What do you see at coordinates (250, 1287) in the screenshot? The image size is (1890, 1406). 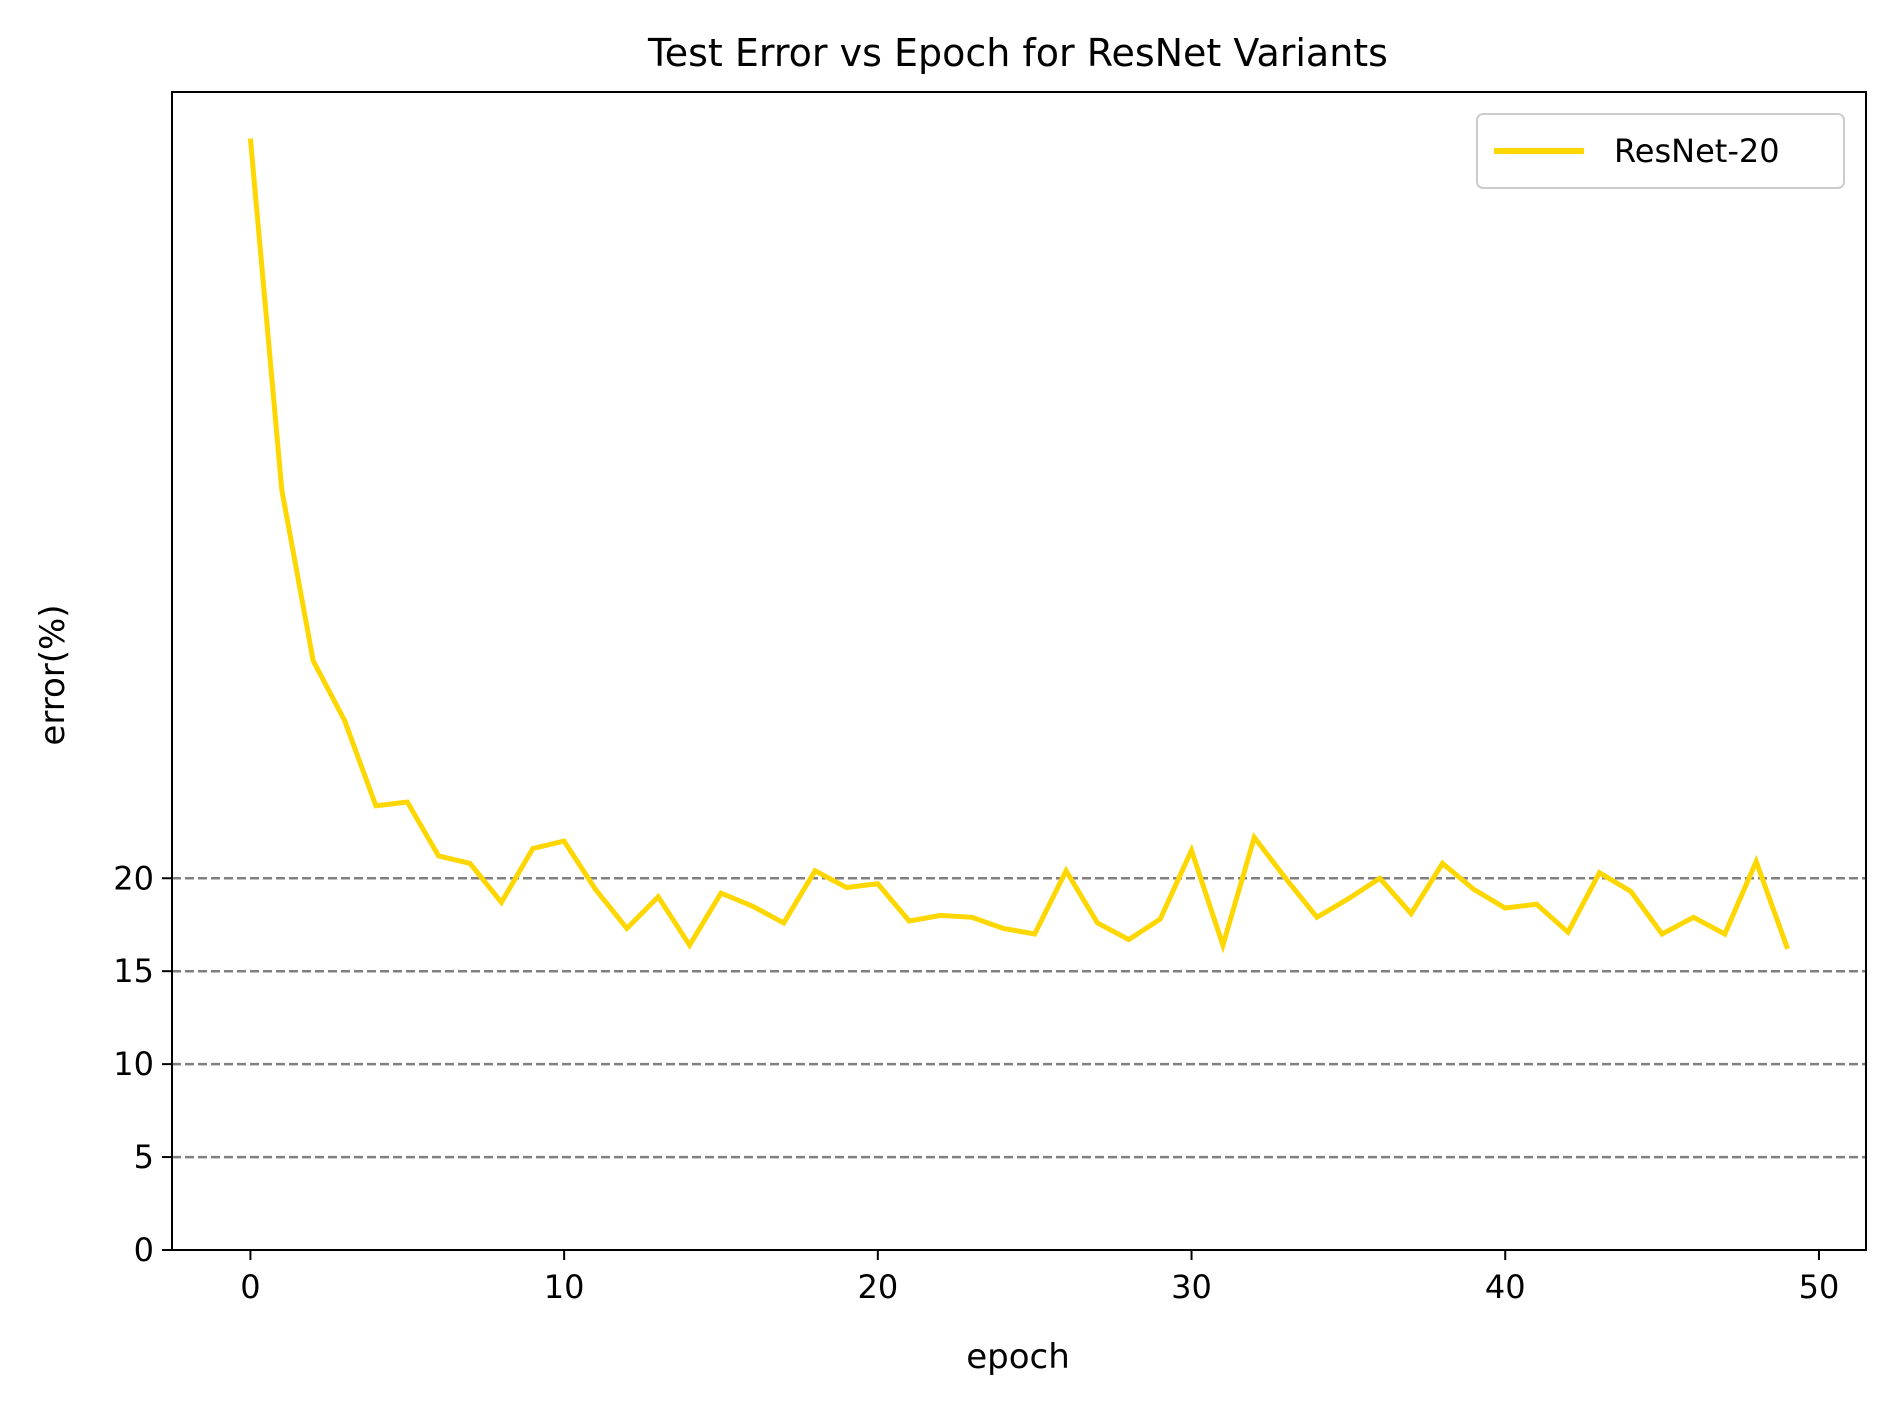 I see `x-tick-label: 0` at bounding box center [250, 1287].